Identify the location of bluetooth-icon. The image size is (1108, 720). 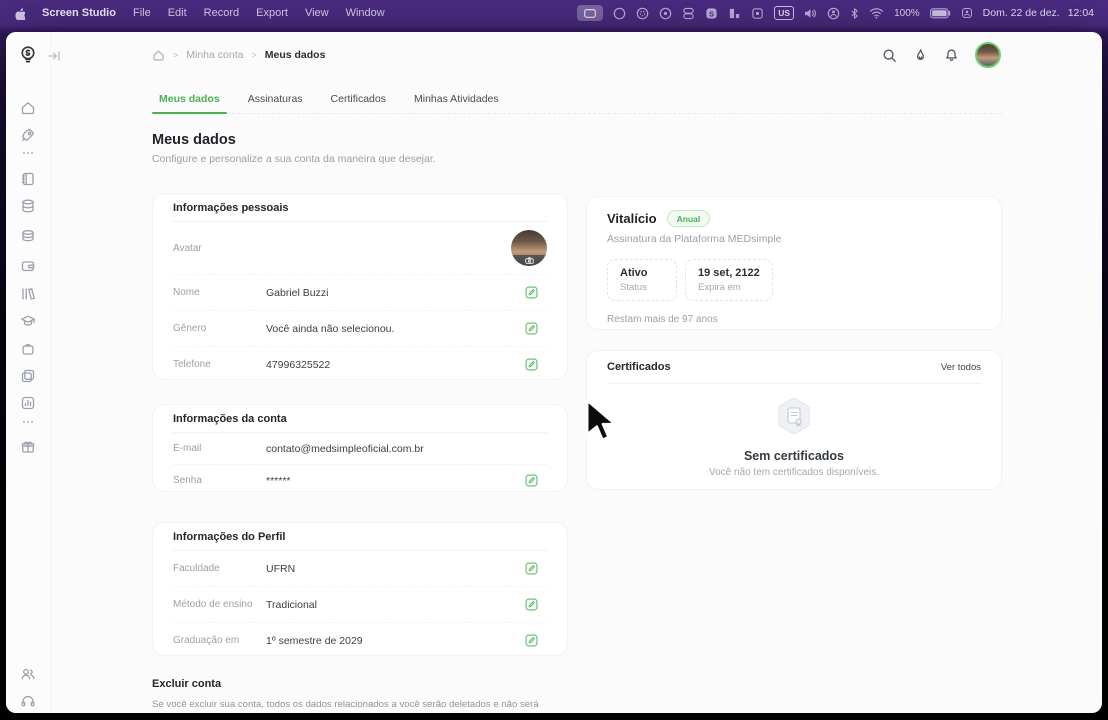
(854, 13).